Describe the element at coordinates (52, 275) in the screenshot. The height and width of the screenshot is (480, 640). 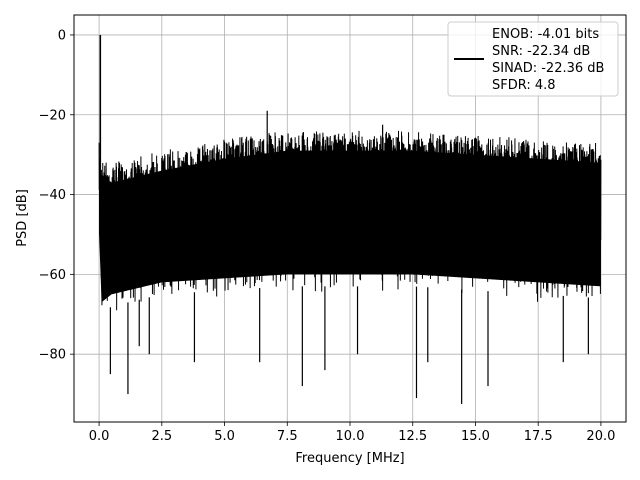
I see `y-tick-label: −60` at that location.